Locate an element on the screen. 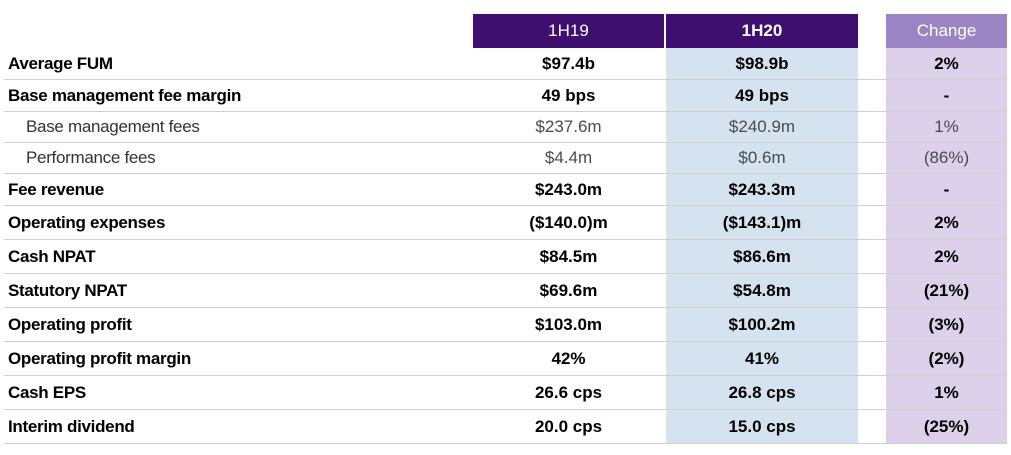 The height and width of the screenshot is (455, 1011). value-1h20: 26.8 cps is located at coordinates (762, 392).